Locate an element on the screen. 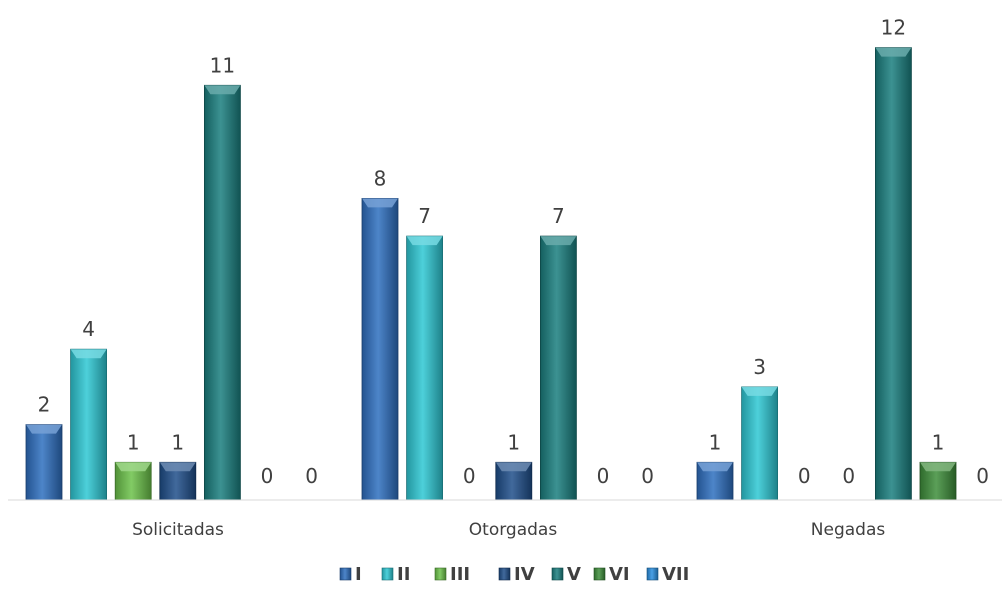 This screenshot has width=1002, height=592. data-label-negadas-v: 12 is located at coordinates (893, 28).